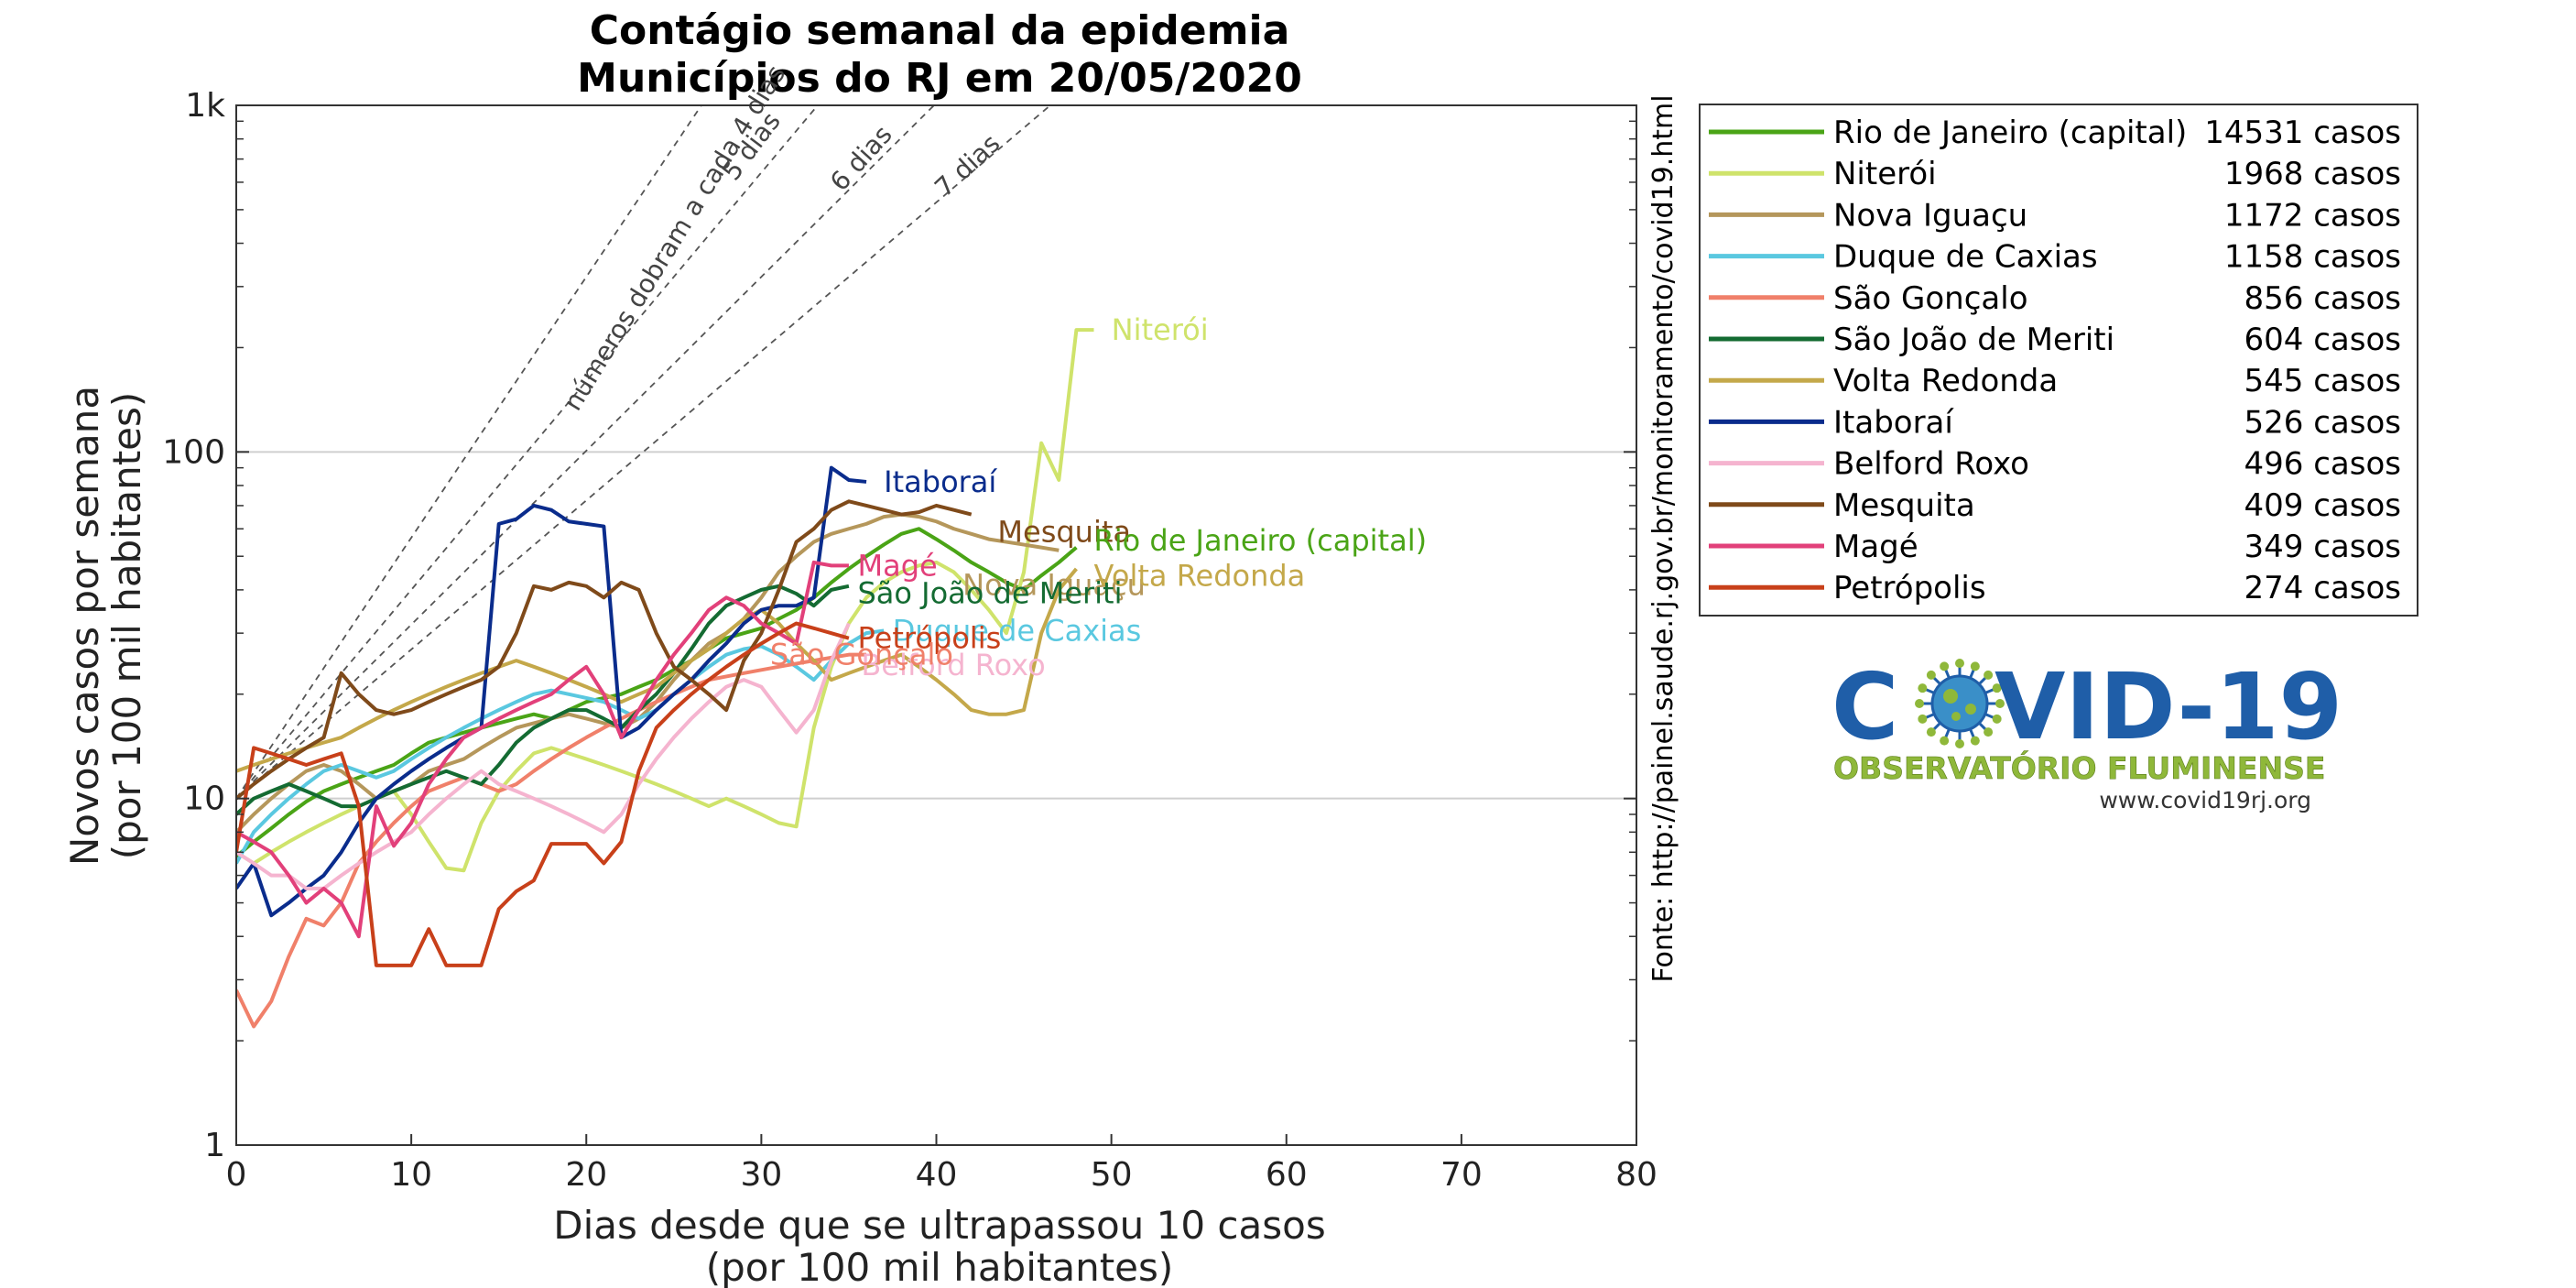 The image size is (2576, 1288). I want to click on legend-label: Mesquita, so click(1904, 506).